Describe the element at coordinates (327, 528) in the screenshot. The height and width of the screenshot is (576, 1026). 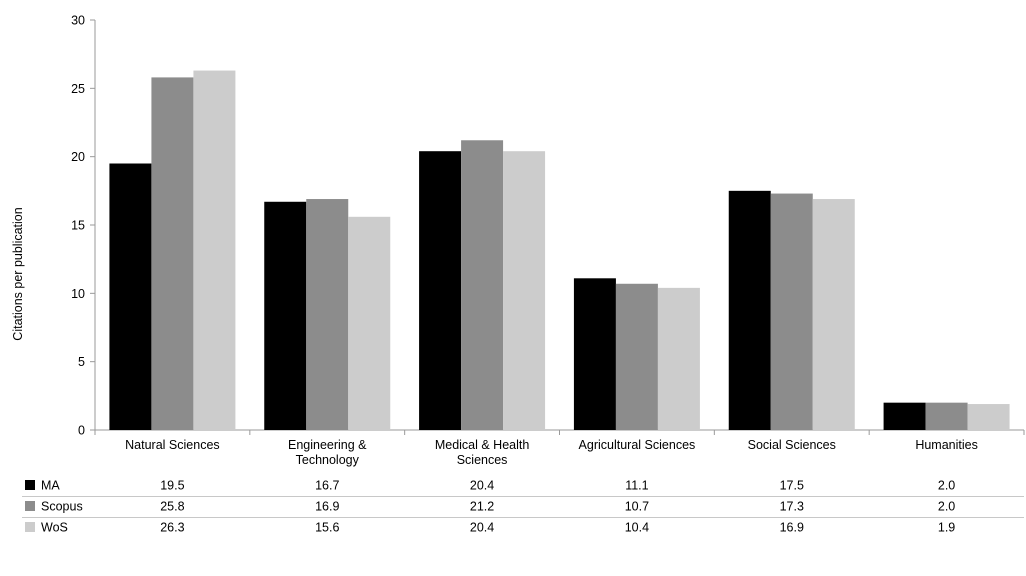
I see `table-cell: 15.6` at that location.